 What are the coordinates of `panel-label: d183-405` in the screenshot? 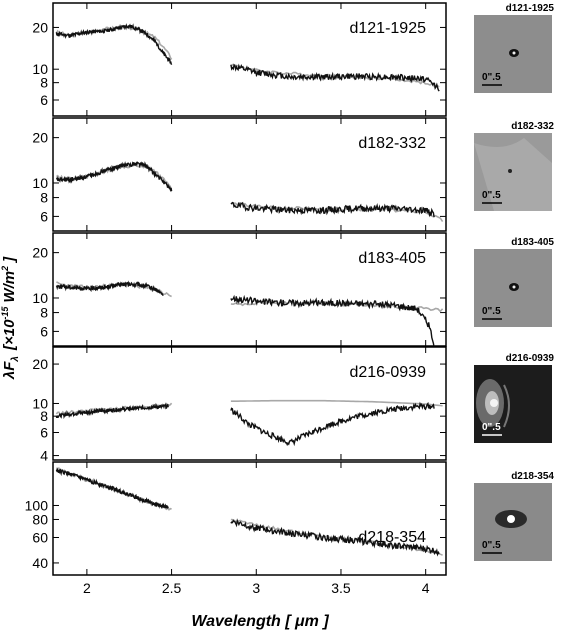 It's located at (392, 258).